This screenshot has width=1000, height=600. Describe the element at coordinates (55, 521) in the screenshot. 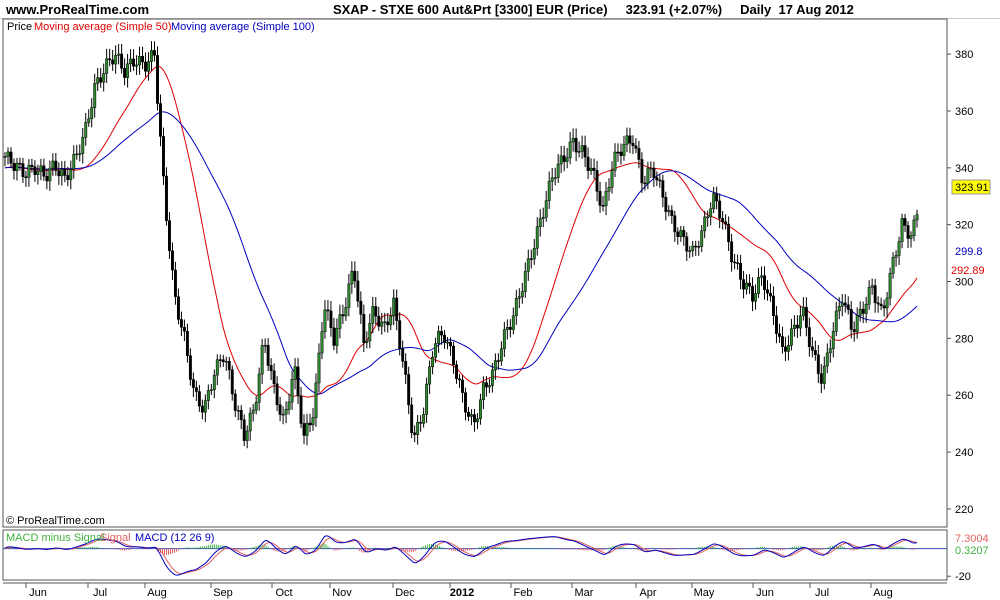

I see `copyright: © ProRealTime.com` at that location.